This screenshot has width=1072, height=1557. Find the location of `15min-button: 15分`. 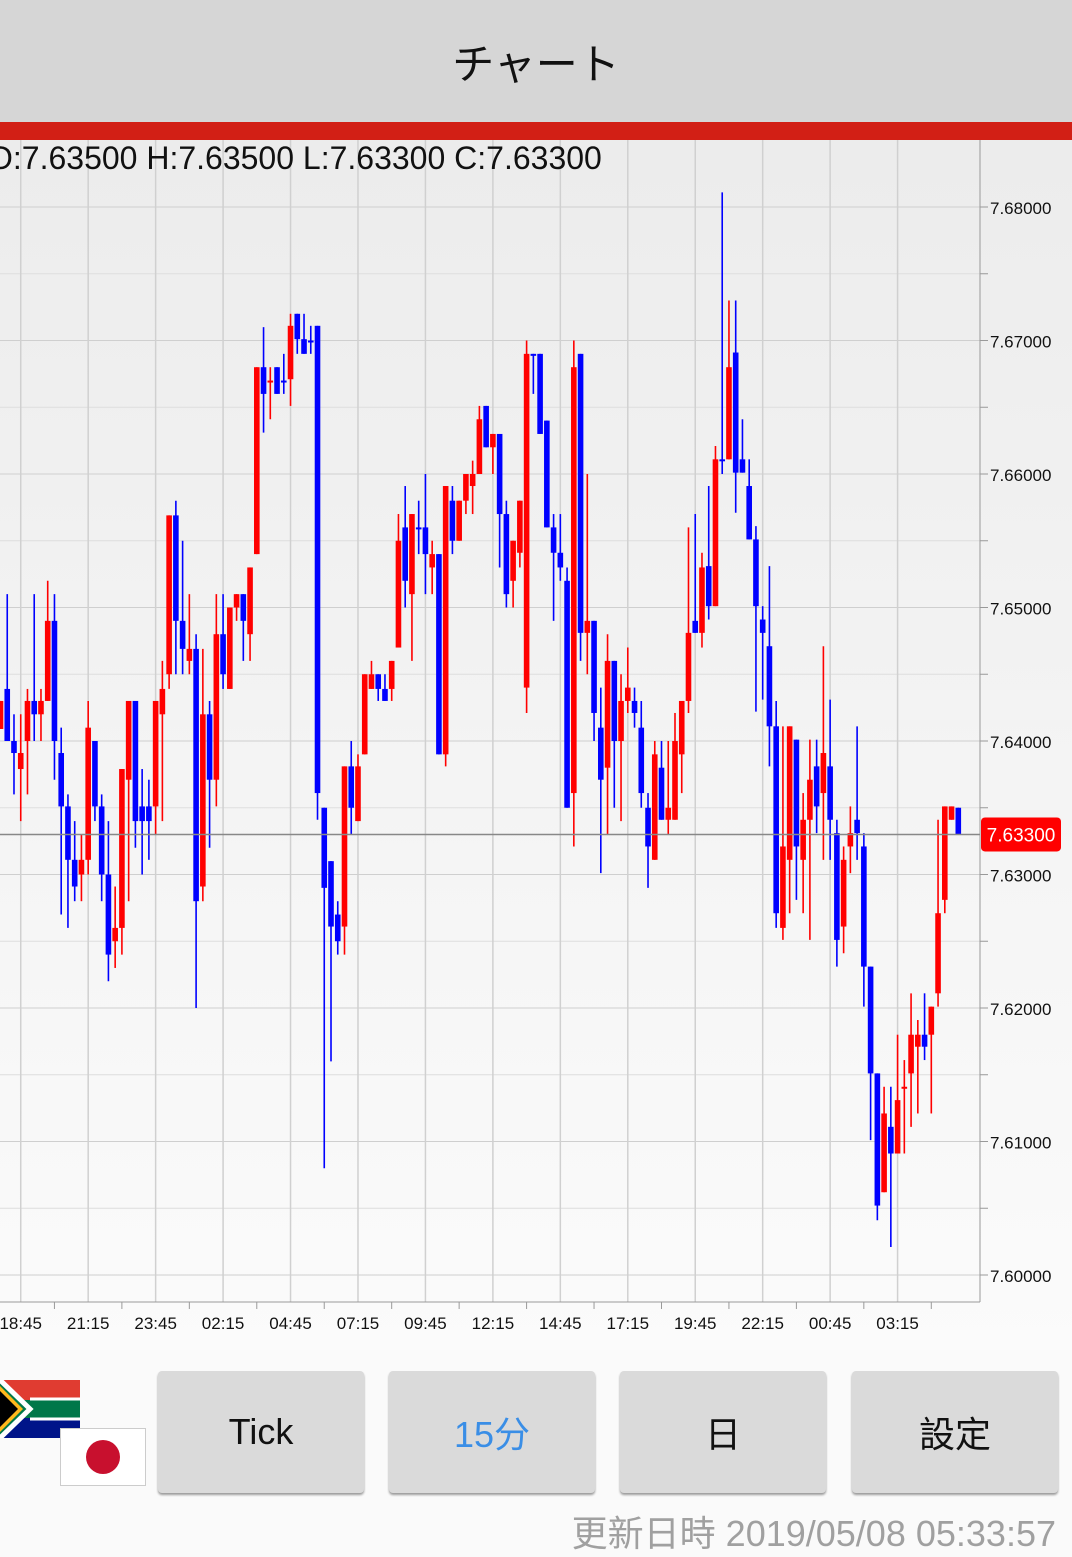

15min-button: 15分 is located at coordinates (492, 1432).